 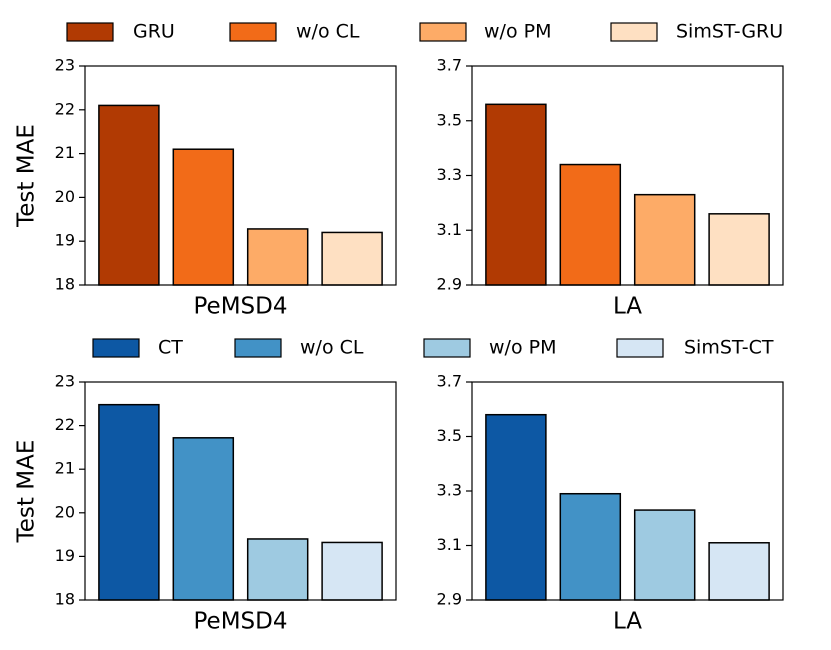 I want to click on legend-label: CT, so click(x=170, y=348).